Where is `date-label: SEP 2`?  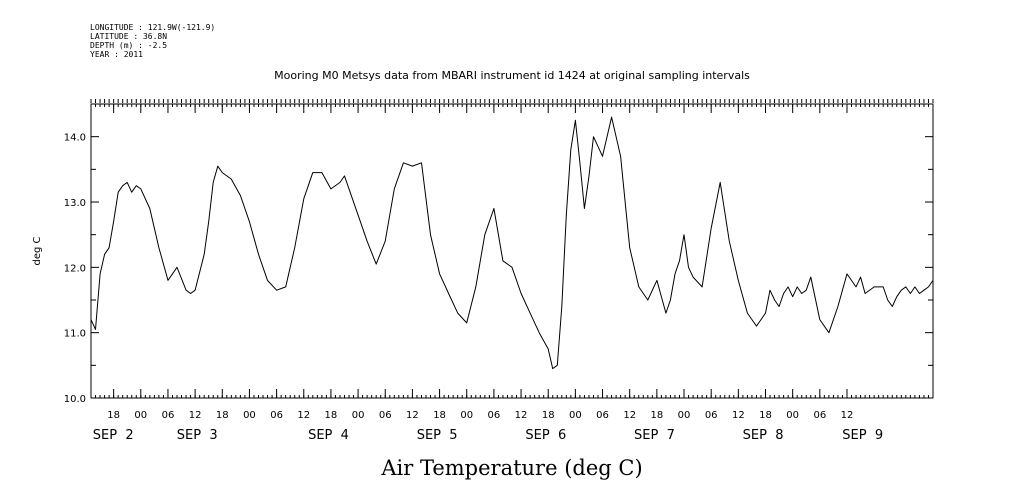
date-label: SEP 2 is located at coordinates (113, 435).